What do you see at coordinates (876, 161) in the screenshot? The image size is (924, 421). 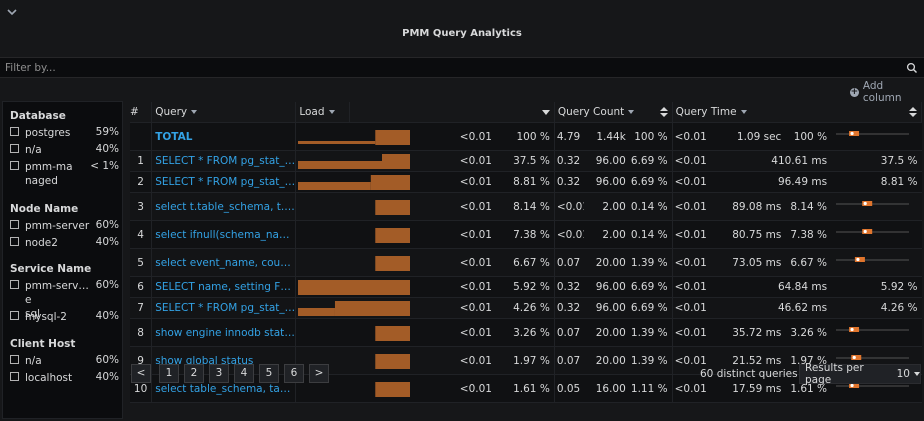 I see `query-time-percent: 37.5 %` at bounding box center [876, 161].